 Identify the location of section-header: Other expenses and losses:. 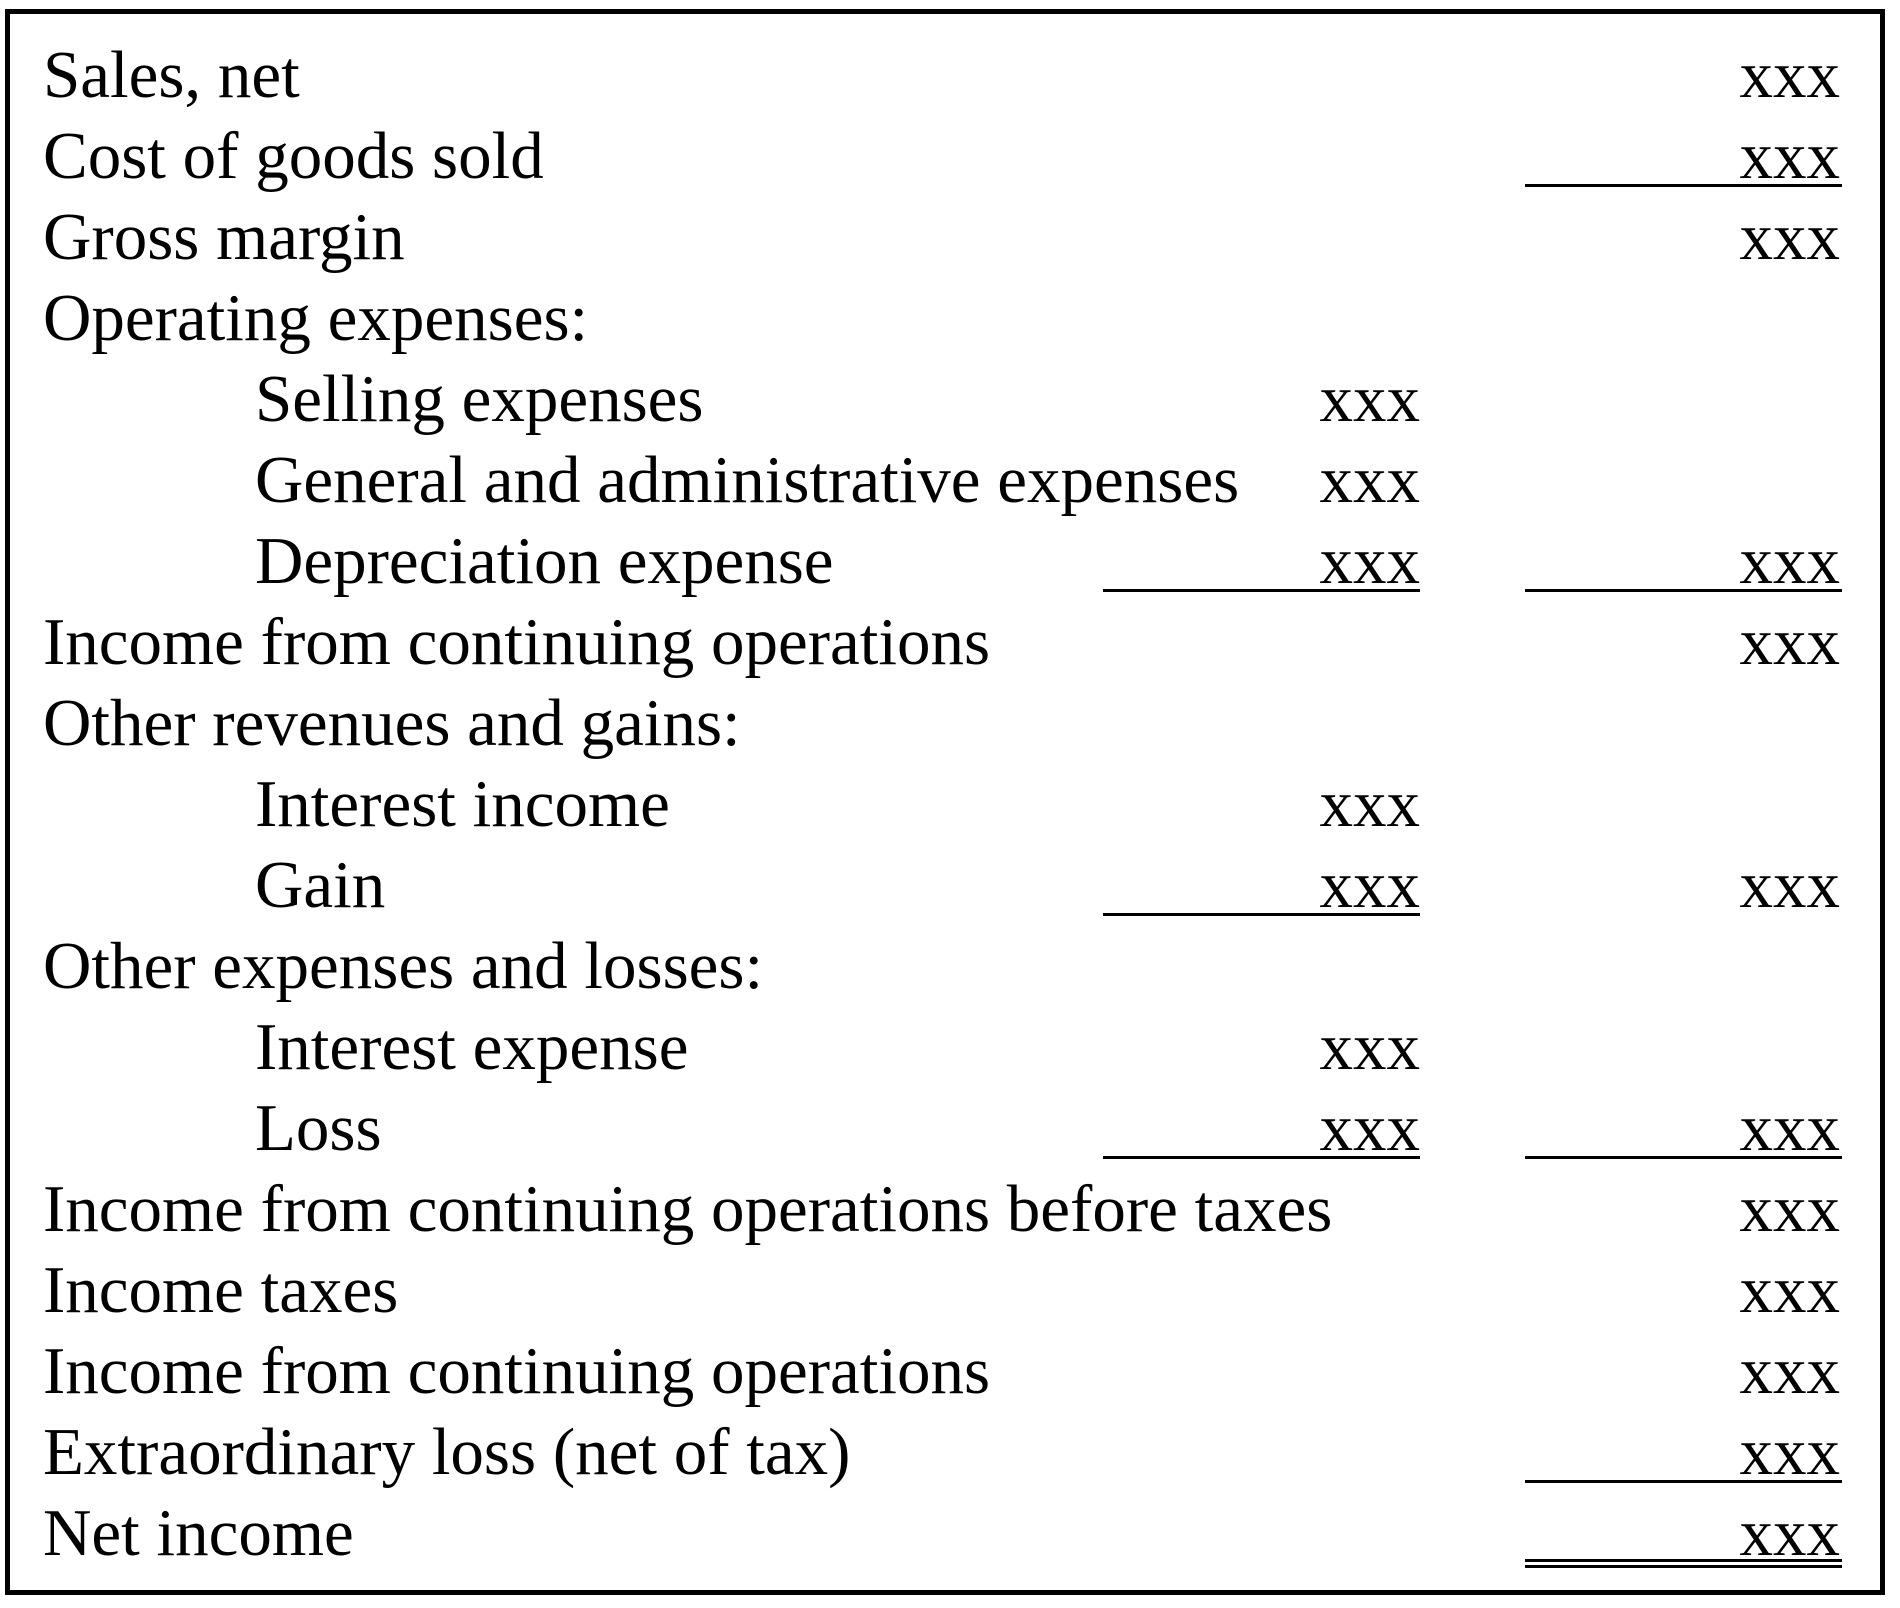
(403, 966).